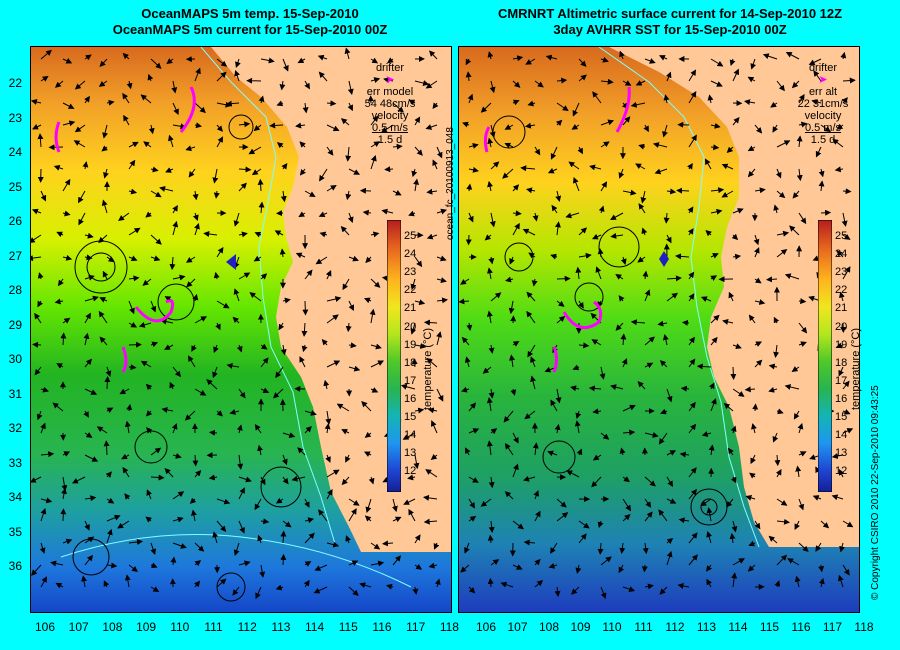 The height and width of the screenshot is (650, 900). Describe the element at coordinates (841, 417) in the screenshot. I see `colorbar-tick: 15` at that location.